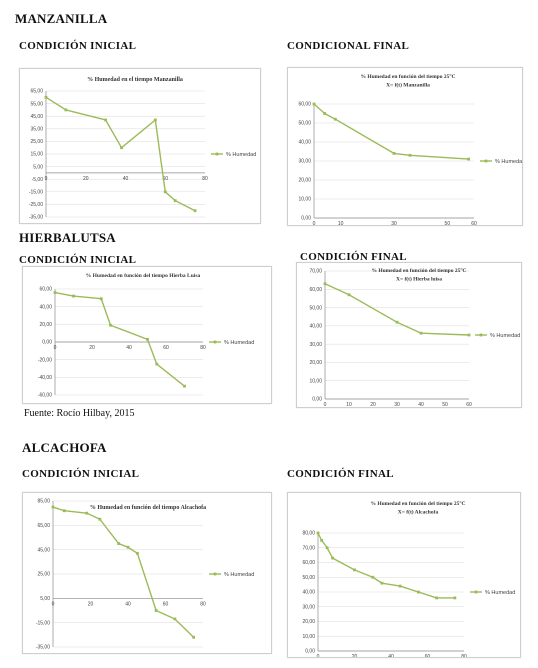 This screenshot has height=668, width=538. What do you see at coordinates (36, 218) in the screenshot?
I see `y-tick-label: -35,00` at bounding box center [36, 218].